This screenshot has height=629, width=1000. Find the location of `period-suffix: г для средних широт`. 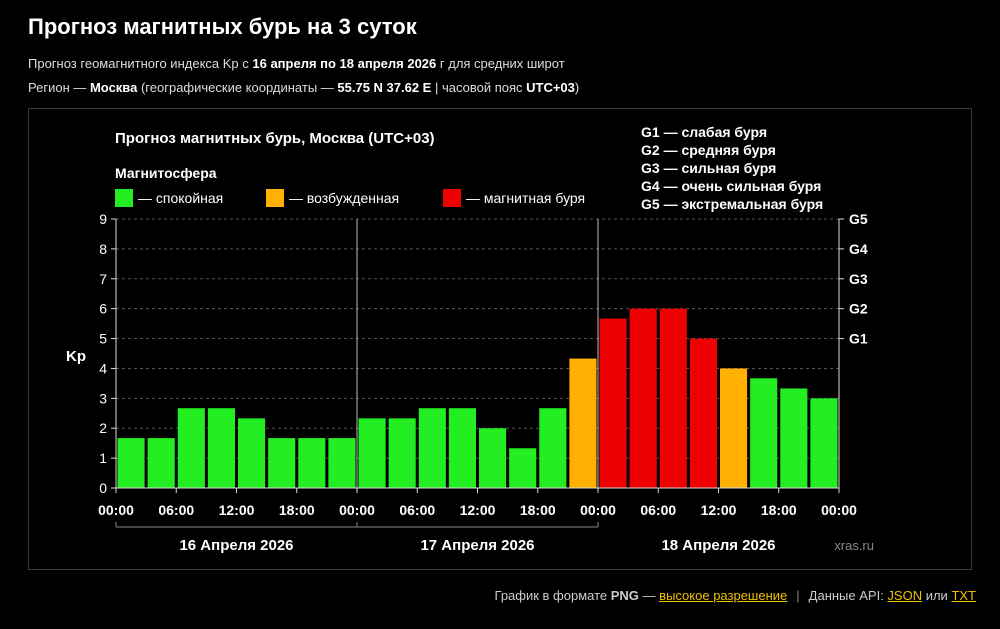

period-suffix: г для средних широт is located at coordinates (500, 63).